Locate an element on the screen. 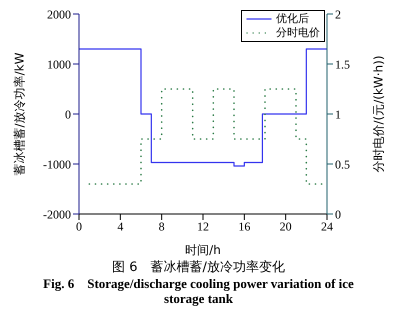 The width and height of the screenshot is (397, 324). y2-tick-label: 1.5 is located at coordinates (342, 64).